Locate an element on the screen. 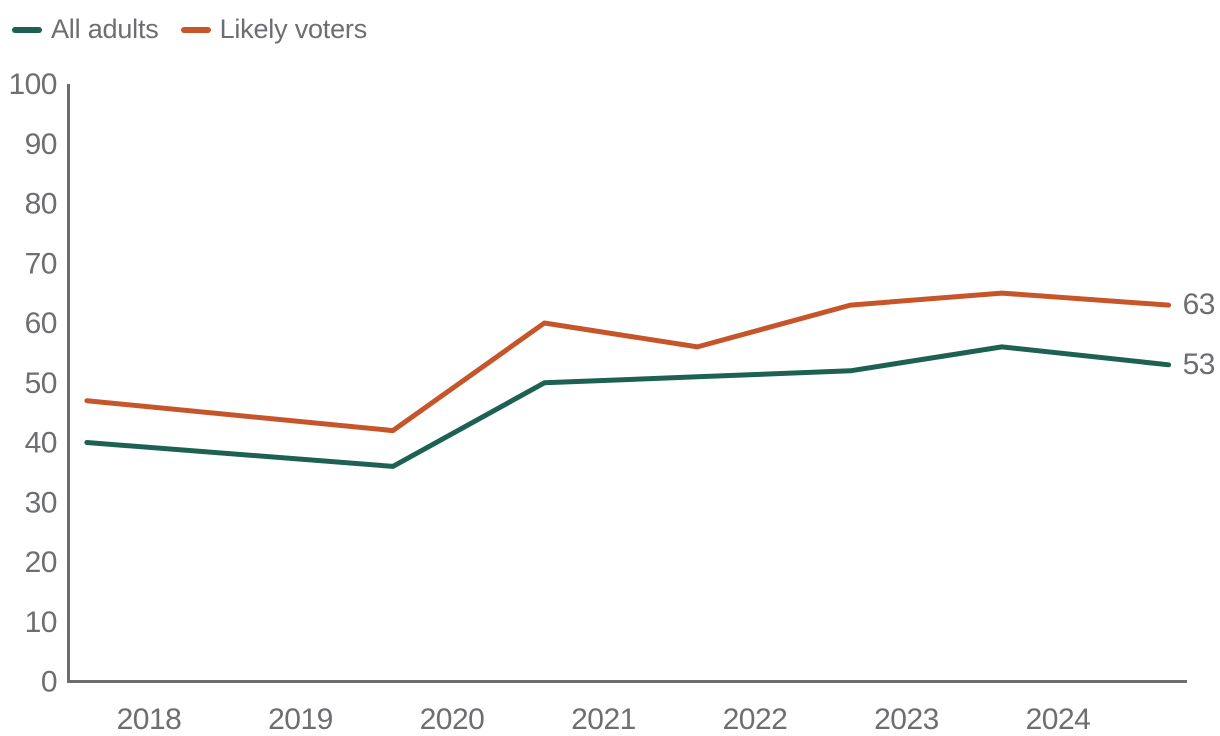  y-axis-tick-label: 60 is located at coordinates (41, 323).